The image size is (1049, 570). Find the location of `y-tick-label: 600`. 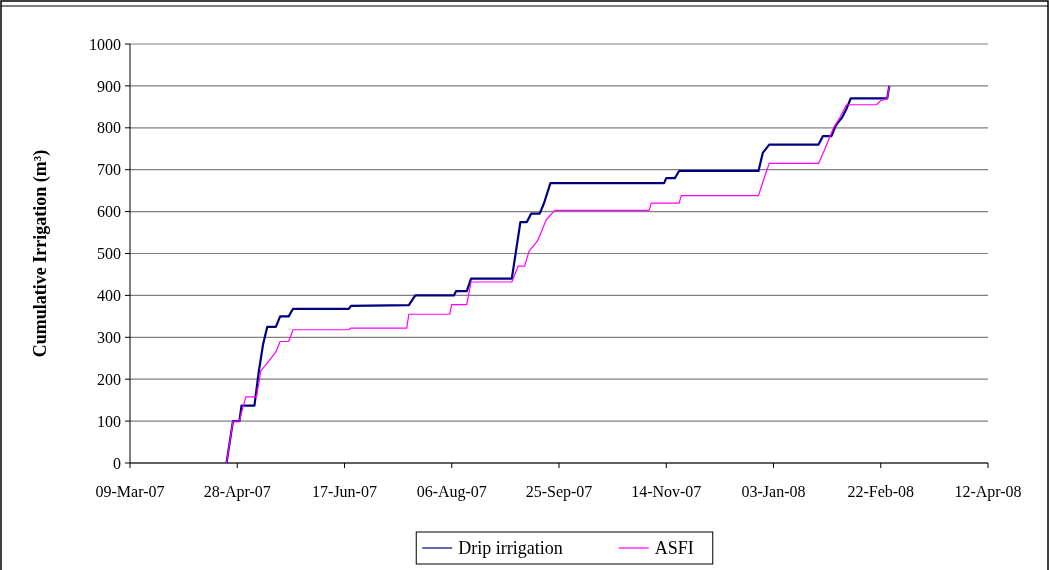

y-tick-label: 600 is located at coordinates (109, 212).